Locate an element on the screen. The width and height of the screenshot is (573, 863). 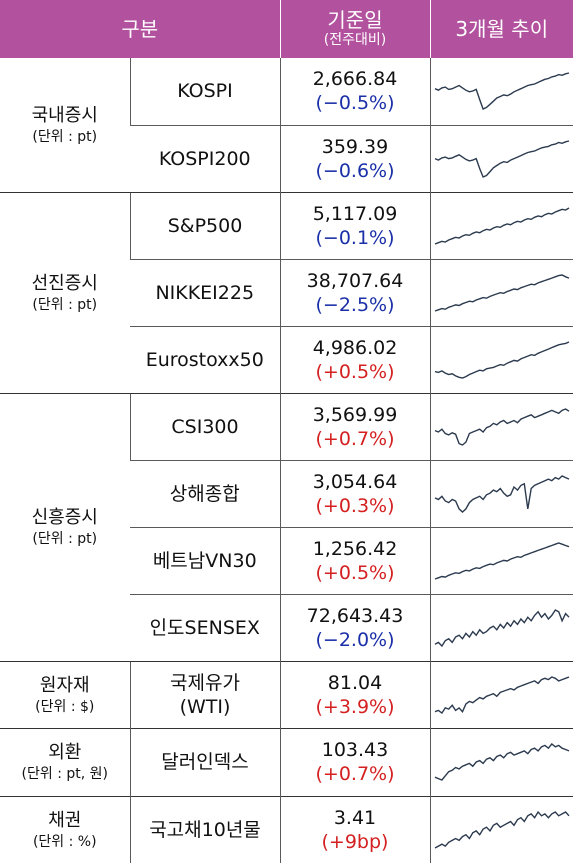
group-name: 국내증시 is located at coordinates (64, 115).